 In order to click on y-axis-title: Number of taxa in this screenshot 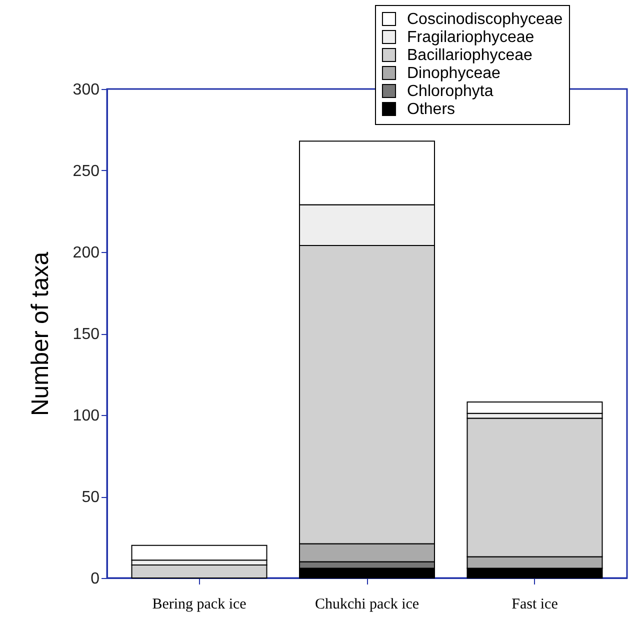, I will do `click(40, 333)`.